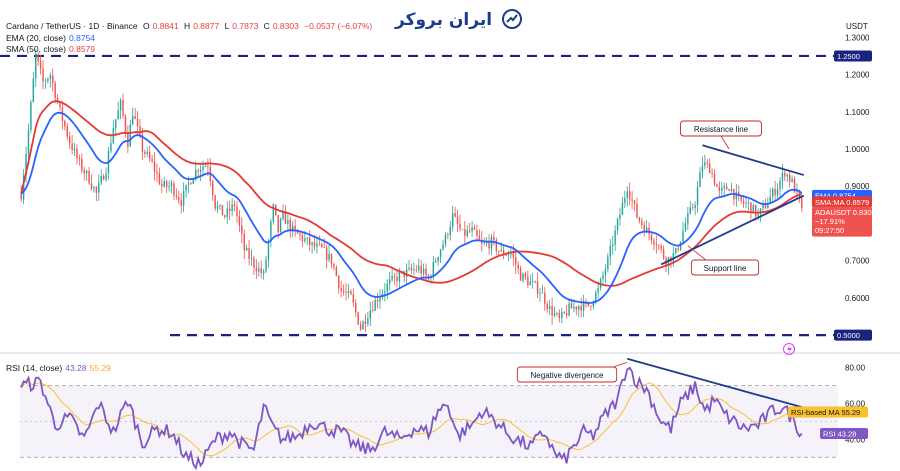 This screenshot has width=900, height=471. What do you see at coordinates (857, 75) in the screenshot?
I see `y-tick-label: 1.2000` at bounding box center [857, 75].